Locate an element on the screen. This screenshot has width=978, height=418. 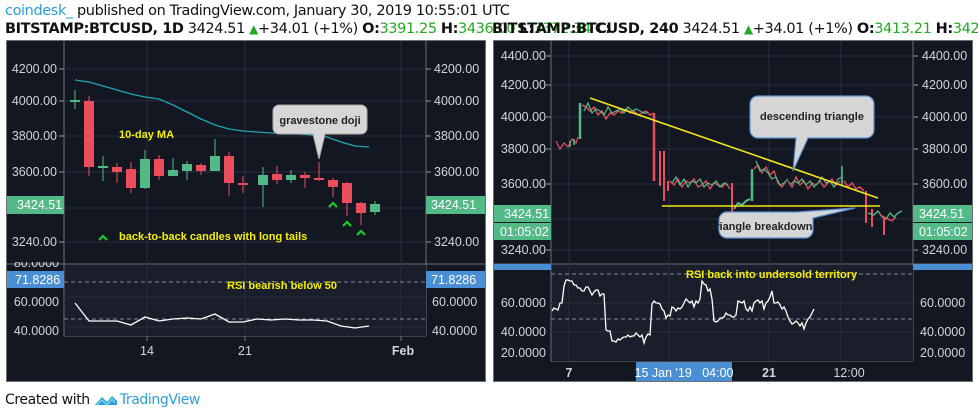
right-symbol: BITSTAMP:BTCUSD, 240 is located at coordinates (585, 29).